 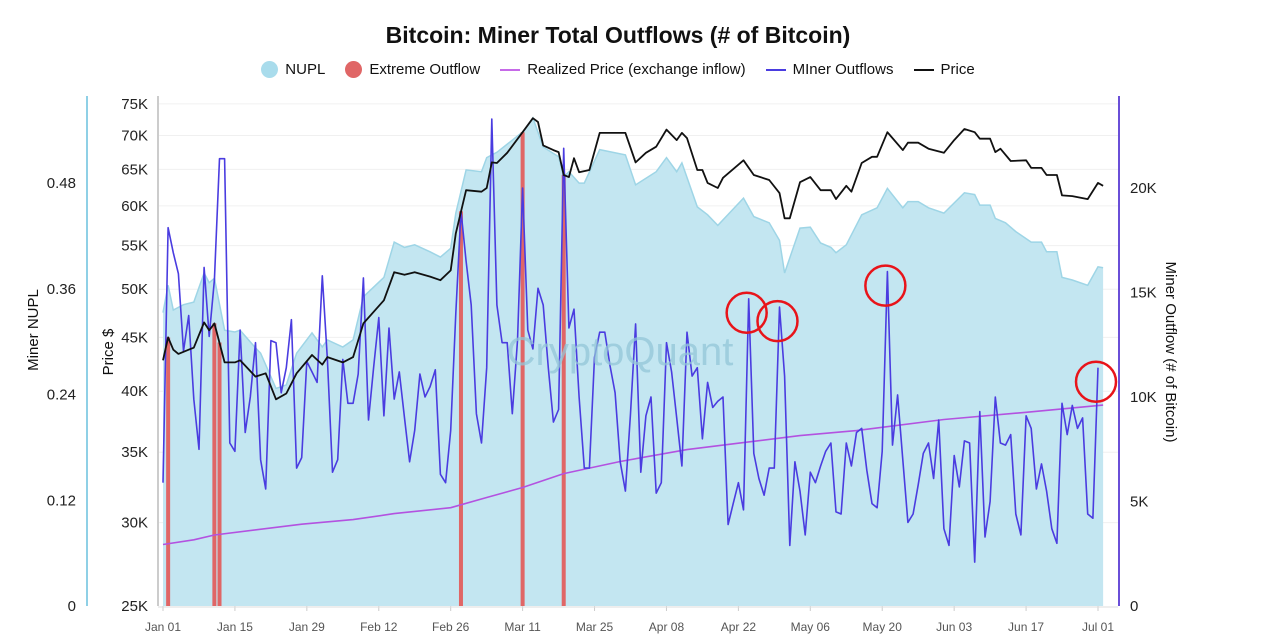 I want to click on x-tick-label: Jan 29, so click(x=307, y=627).